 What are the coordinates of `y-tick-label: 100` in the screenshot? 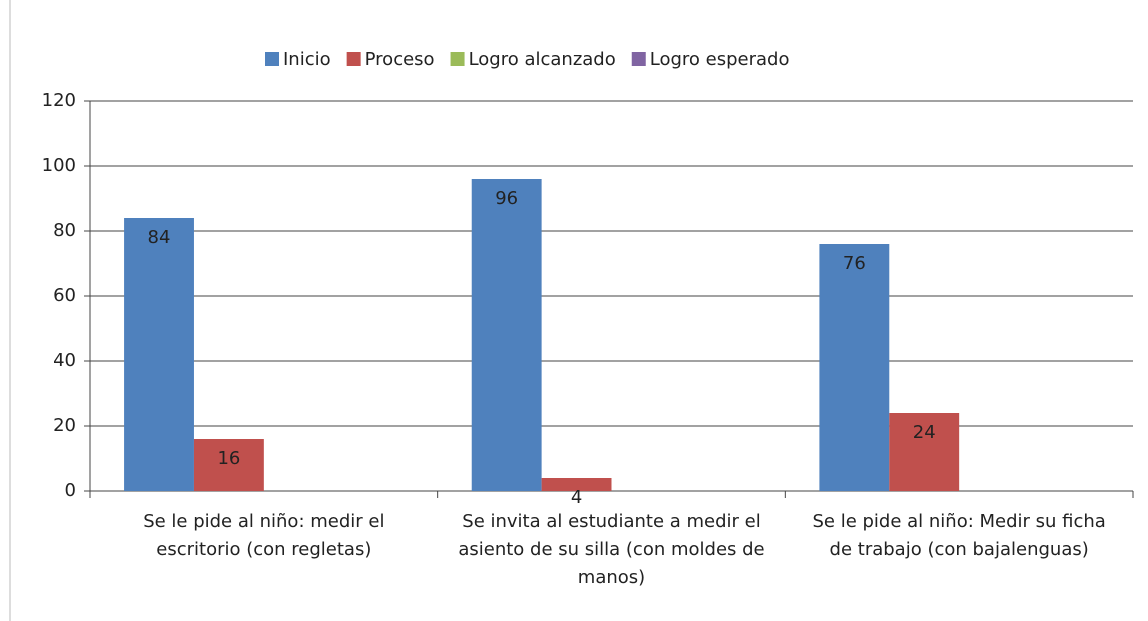 It's located at (59, 165).